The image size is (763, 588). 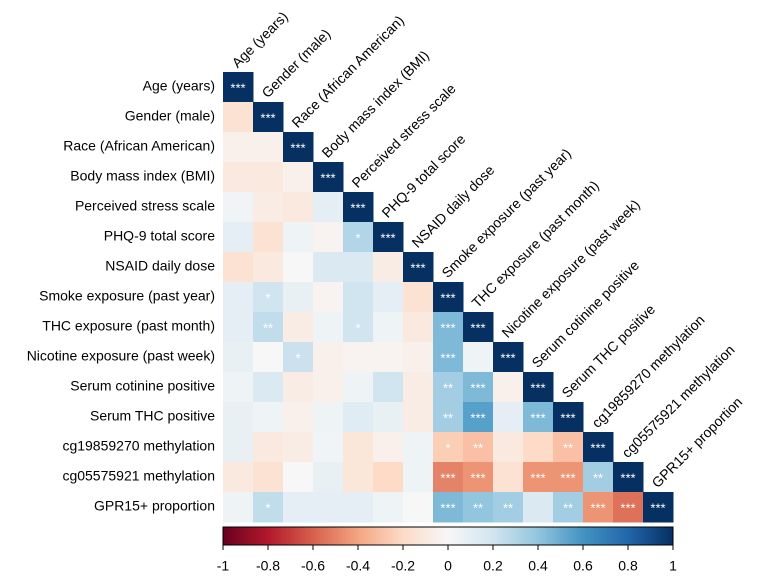 What do you see at coordinates (138, 446) in the screenshot?
I see `row-label: cg19859270 methylation` at bounding box center [138, 446].